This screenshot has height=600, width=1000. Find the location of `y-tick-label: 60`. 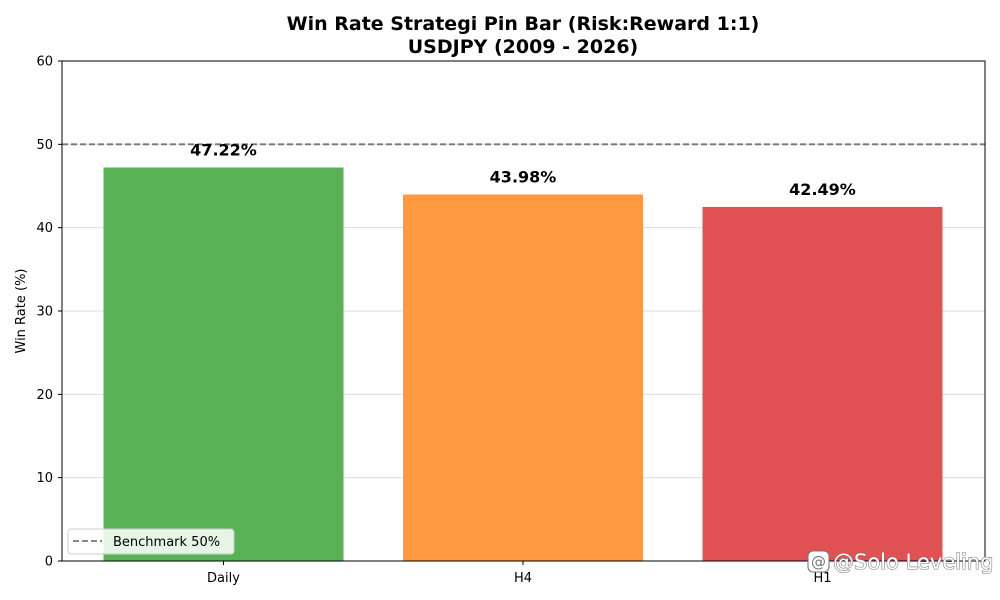

y-tick-label: 60 is located at coordinates (44, 62).